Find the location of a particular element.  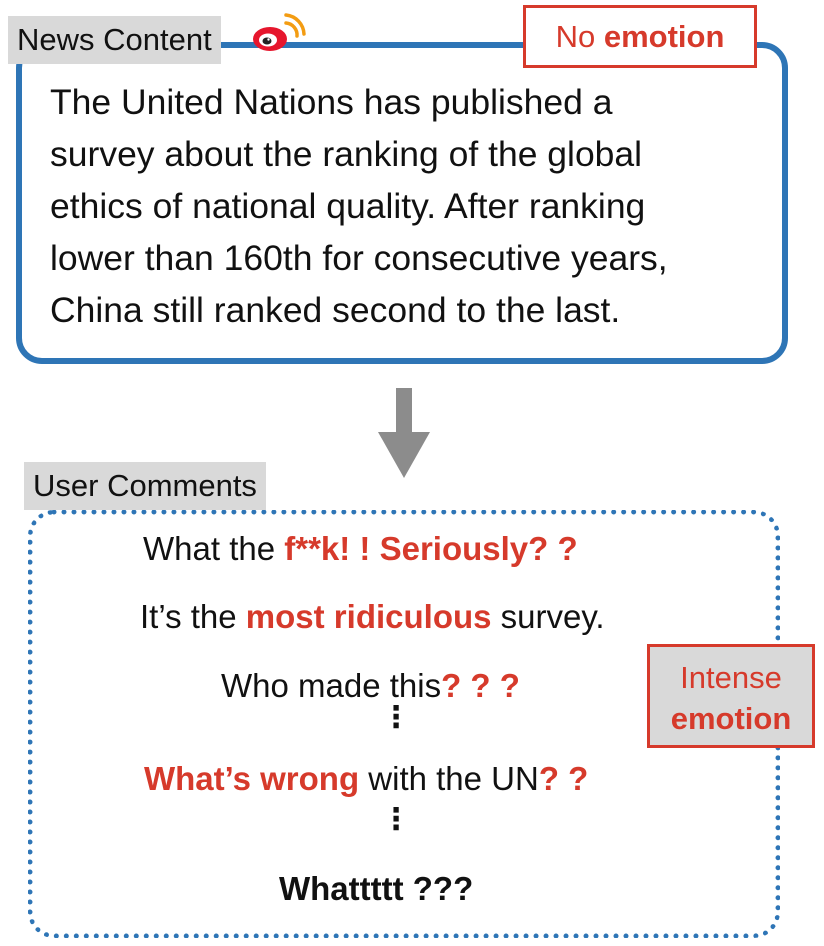

news-line: survey about the ranking of the global is located at coordinates (346, 154).